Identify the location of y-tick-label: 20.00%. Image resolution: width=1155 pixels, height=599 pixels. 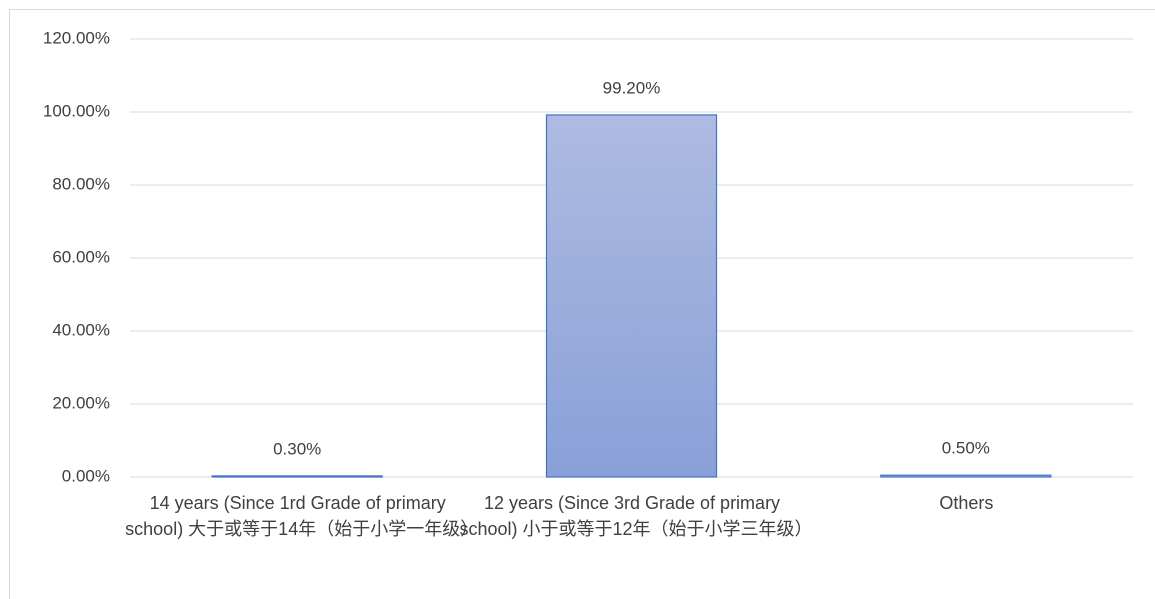
(81, 402).